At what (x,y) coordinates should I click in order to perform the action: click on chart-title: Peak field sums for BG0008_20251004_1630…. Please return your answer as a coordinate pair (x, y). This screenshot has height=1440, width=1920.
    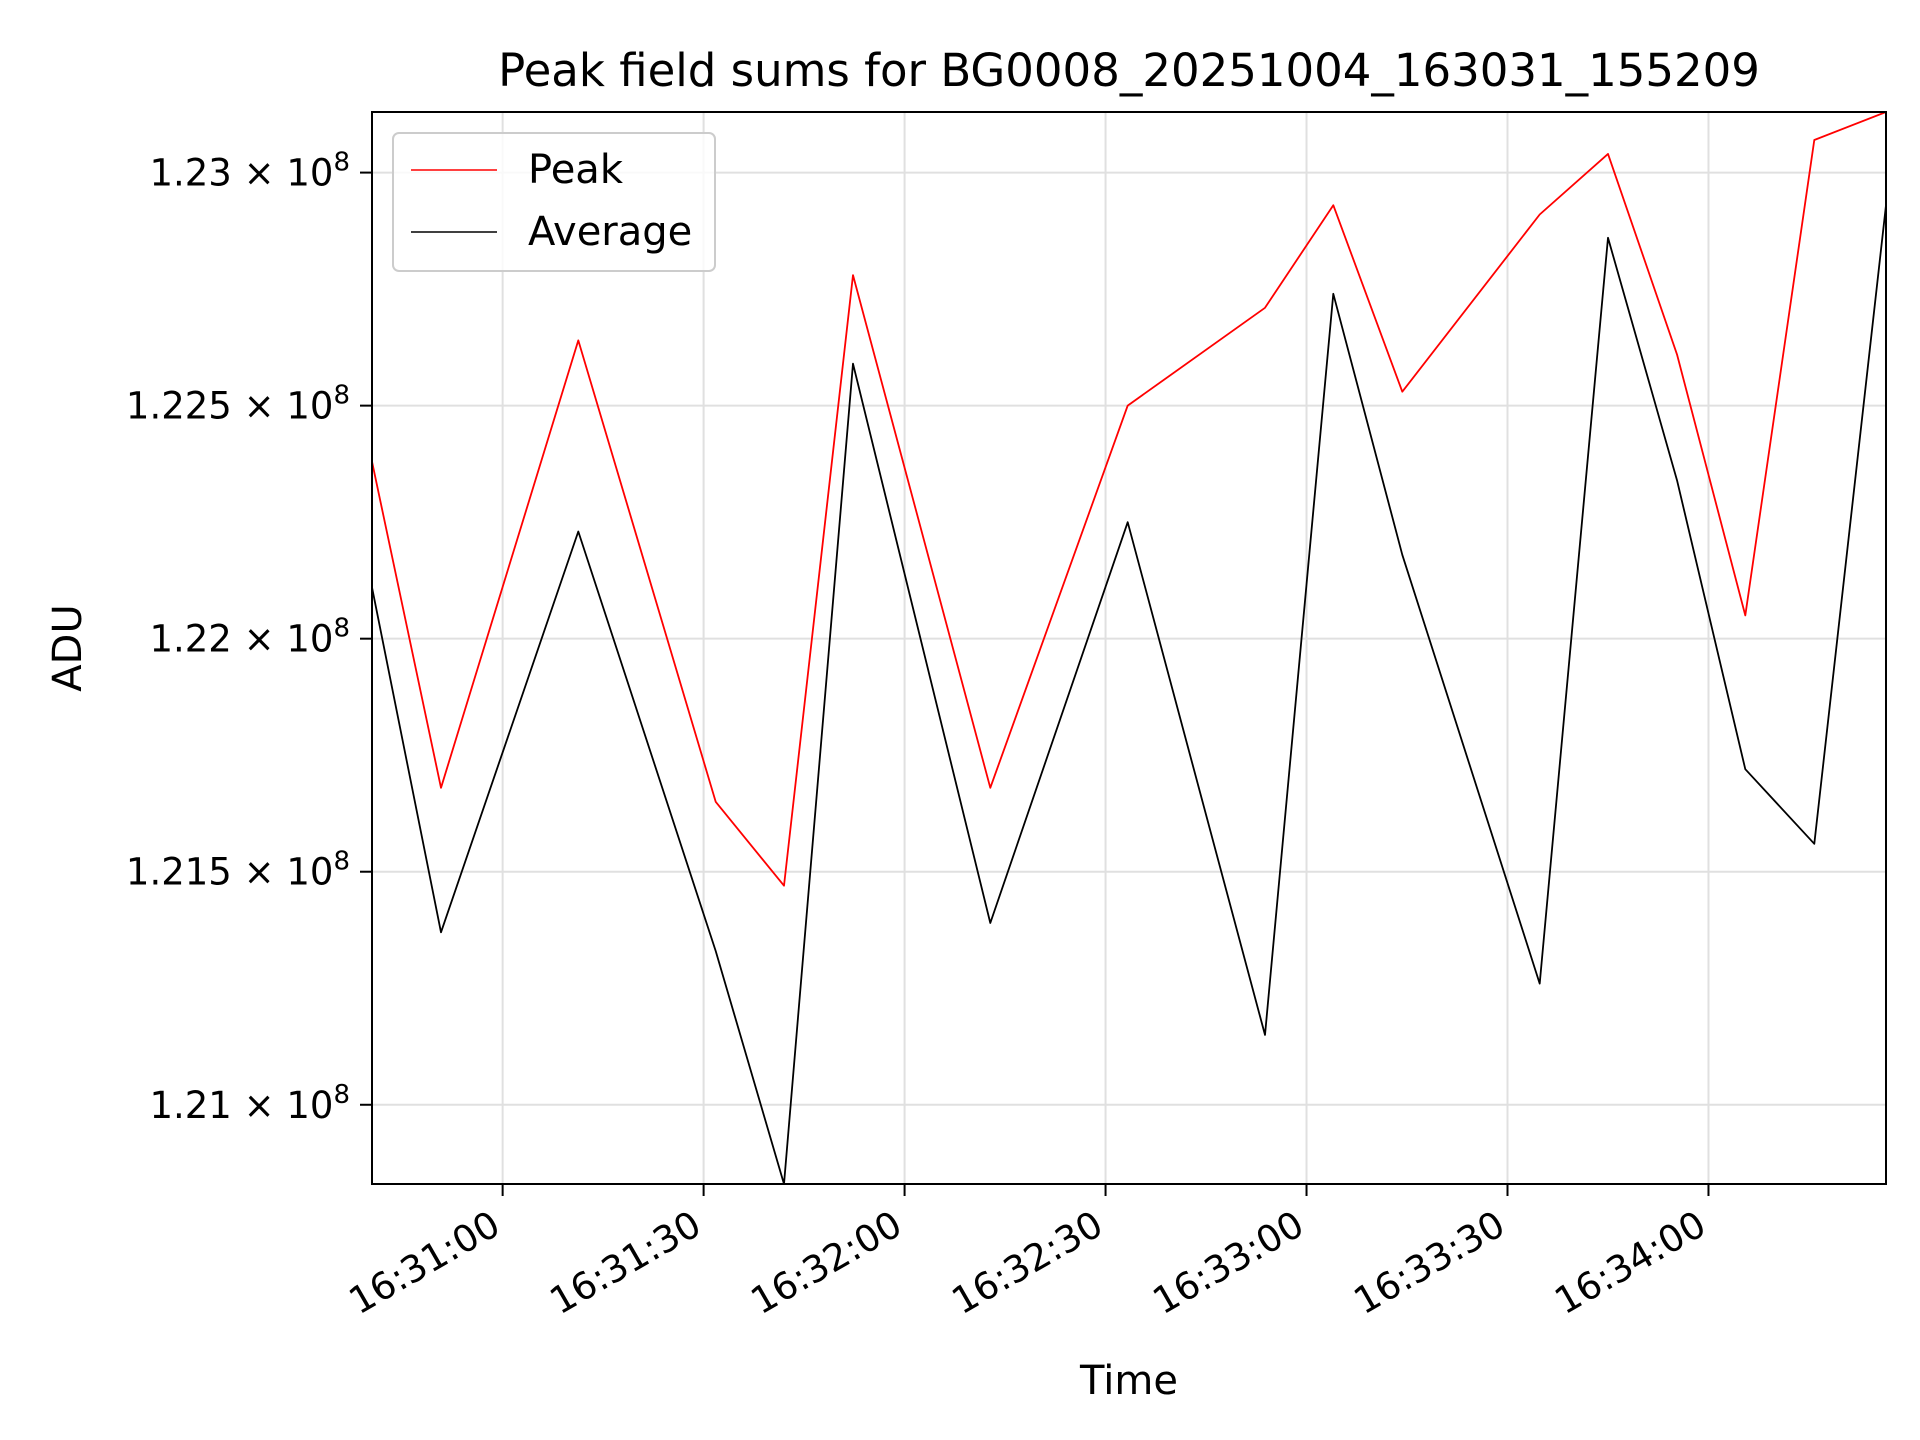
    Looking at the image, I should click on (1129, 70).